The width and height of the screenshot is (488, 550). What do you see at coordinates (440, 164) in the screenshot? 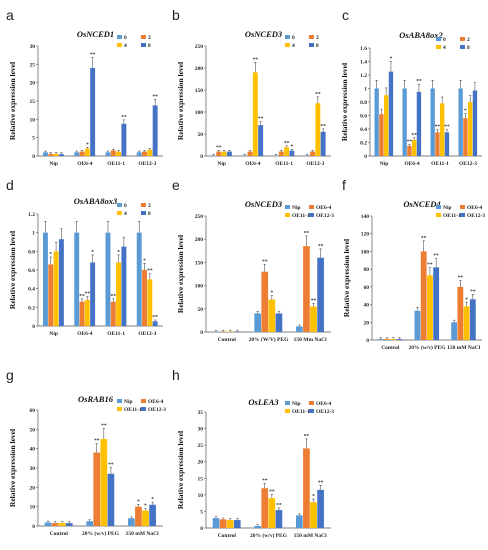
I see `panel-c-category-label: OE11-1` at bounding box center [440, 164].